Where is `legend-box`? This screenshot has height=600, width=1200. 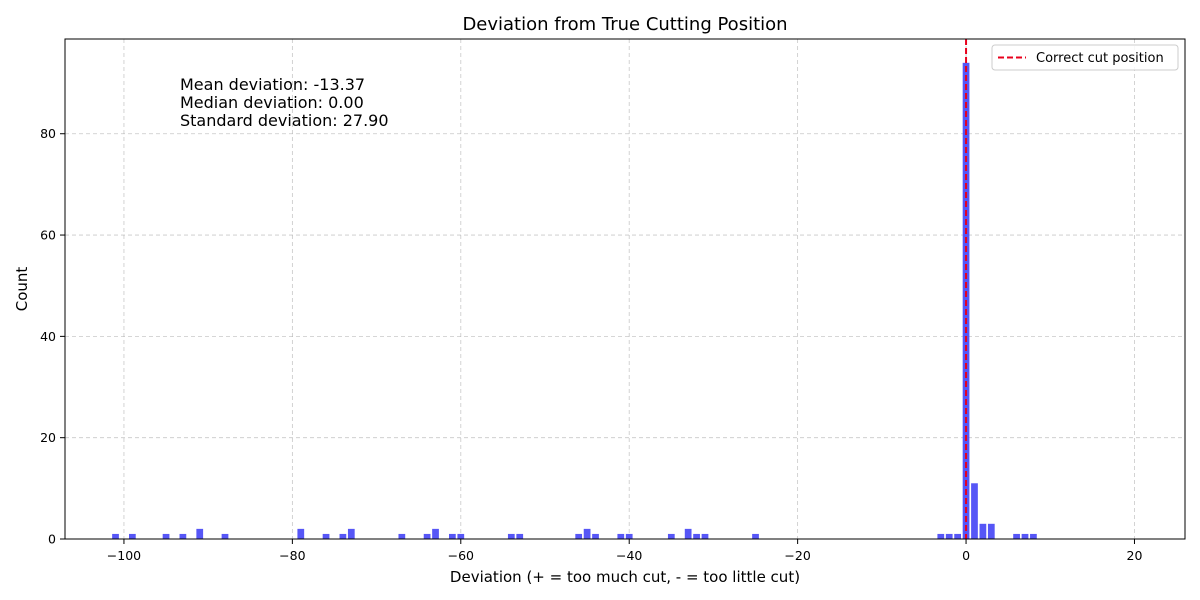 legend-box is located at coordinates (1085, 57).